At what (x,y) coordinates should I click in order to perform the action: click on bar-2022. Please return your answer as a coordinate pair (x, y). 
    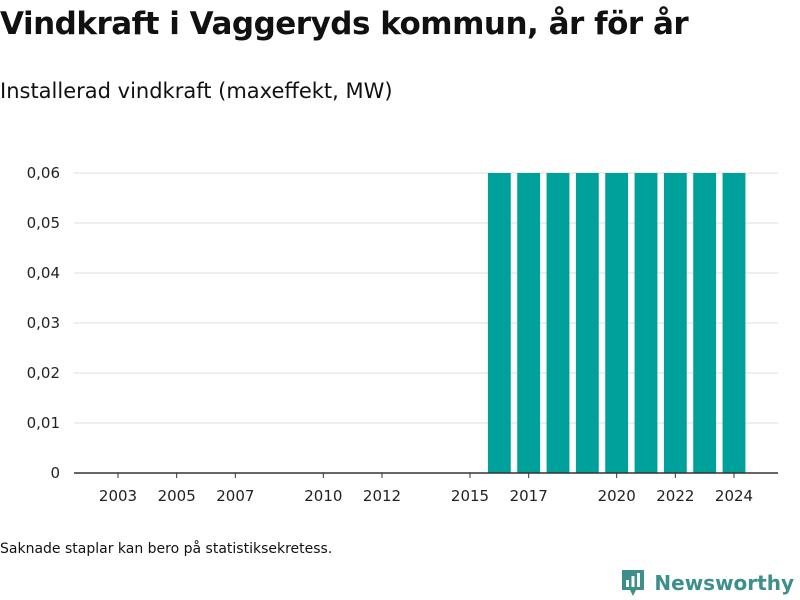
    Looking at the image, I should click on (675, 323).